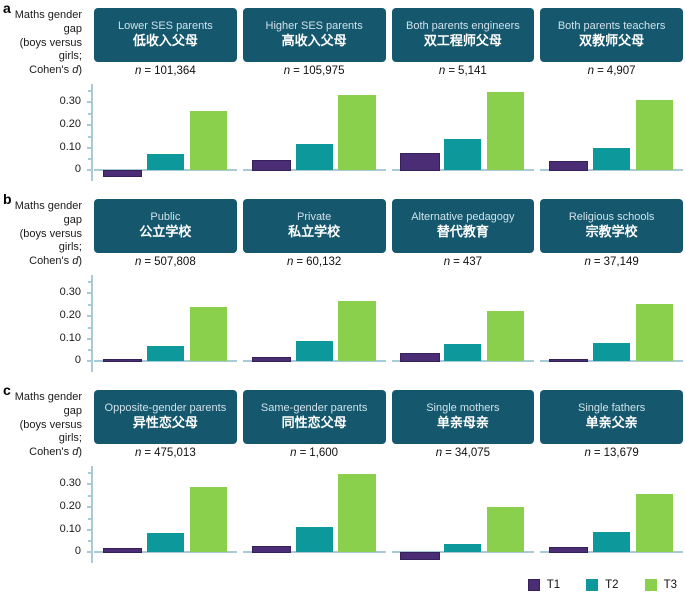 The height and width of the screenshot is (597, 685). Describe the element at coordinates (314, 262) in the screenshot. I see `sample-size-label: n = 60,132` at that location.